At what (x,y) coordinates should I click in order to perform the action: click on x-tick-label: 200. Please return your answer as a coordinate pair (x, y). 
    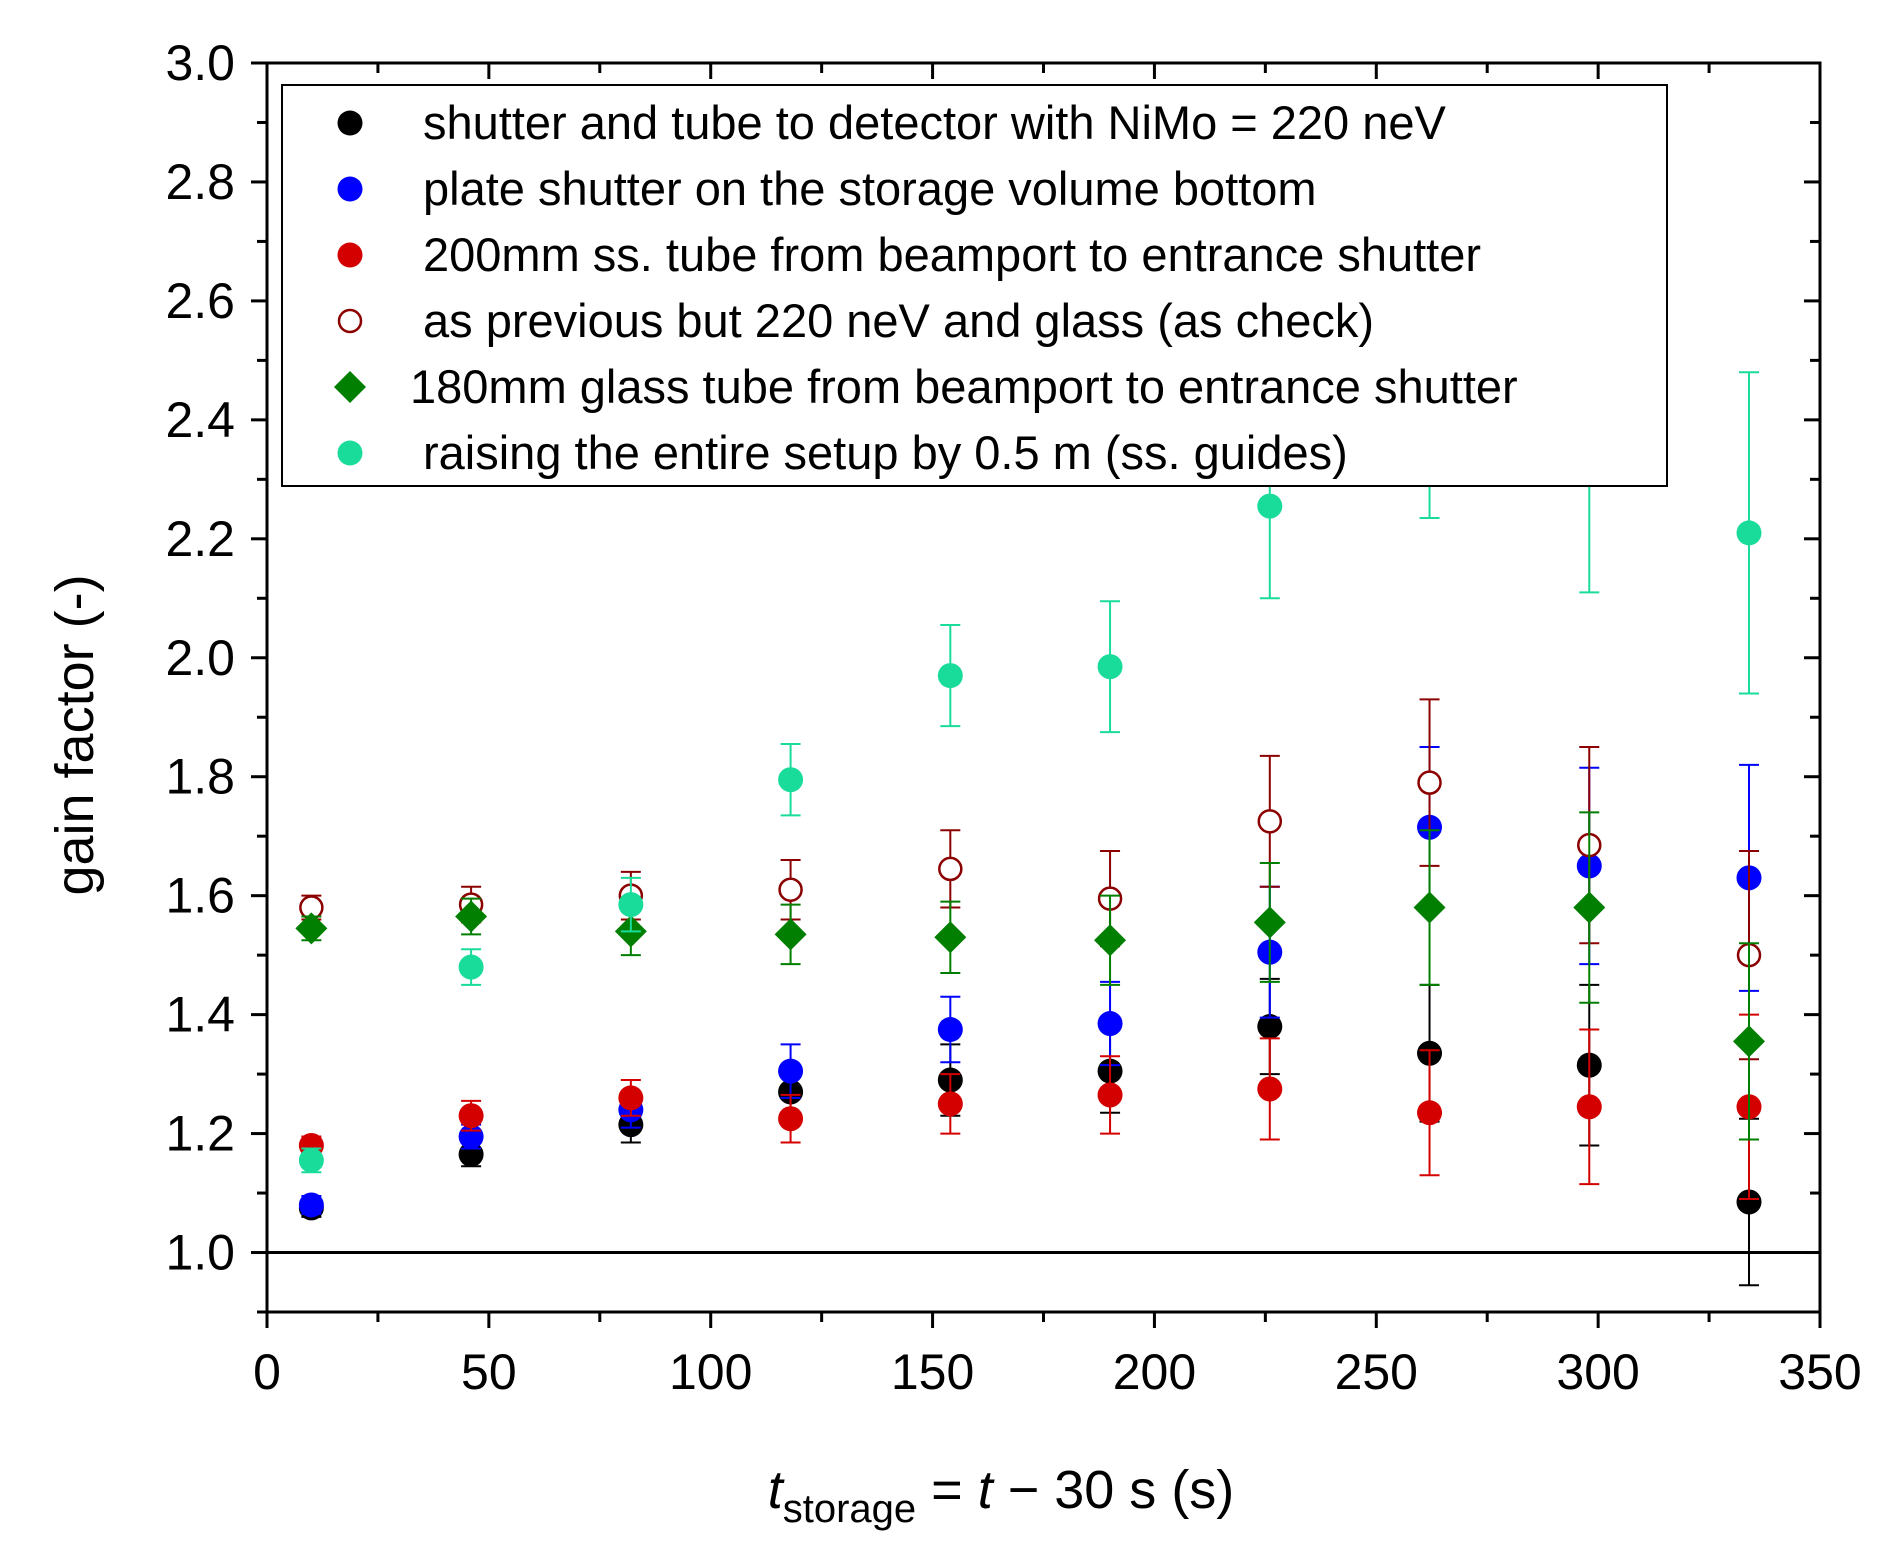
    Looking at the image, I should click on (1154, 1372).